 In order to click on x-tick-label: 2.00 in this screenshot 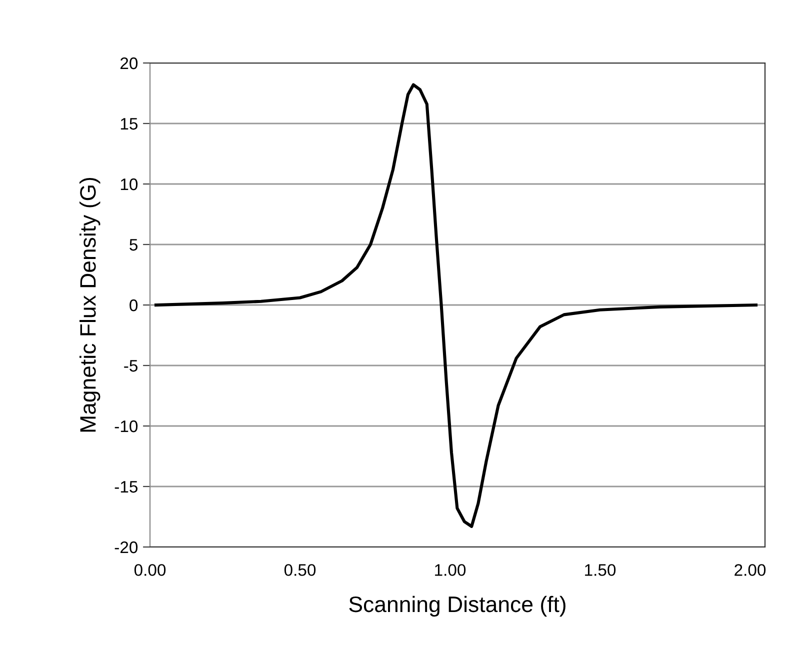, I will do `click(750, 570)`.